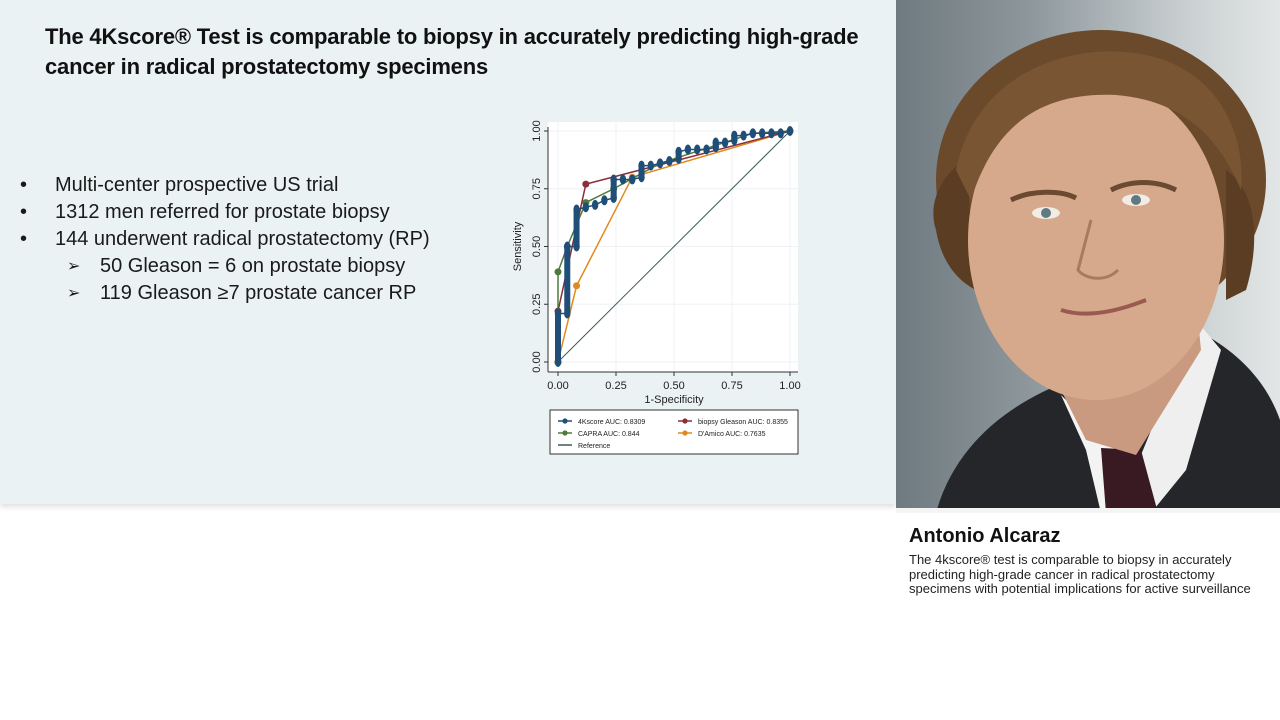 The image size is (1280, 720). I want to click on x-tick-label: 0.75, so click(731, 386).